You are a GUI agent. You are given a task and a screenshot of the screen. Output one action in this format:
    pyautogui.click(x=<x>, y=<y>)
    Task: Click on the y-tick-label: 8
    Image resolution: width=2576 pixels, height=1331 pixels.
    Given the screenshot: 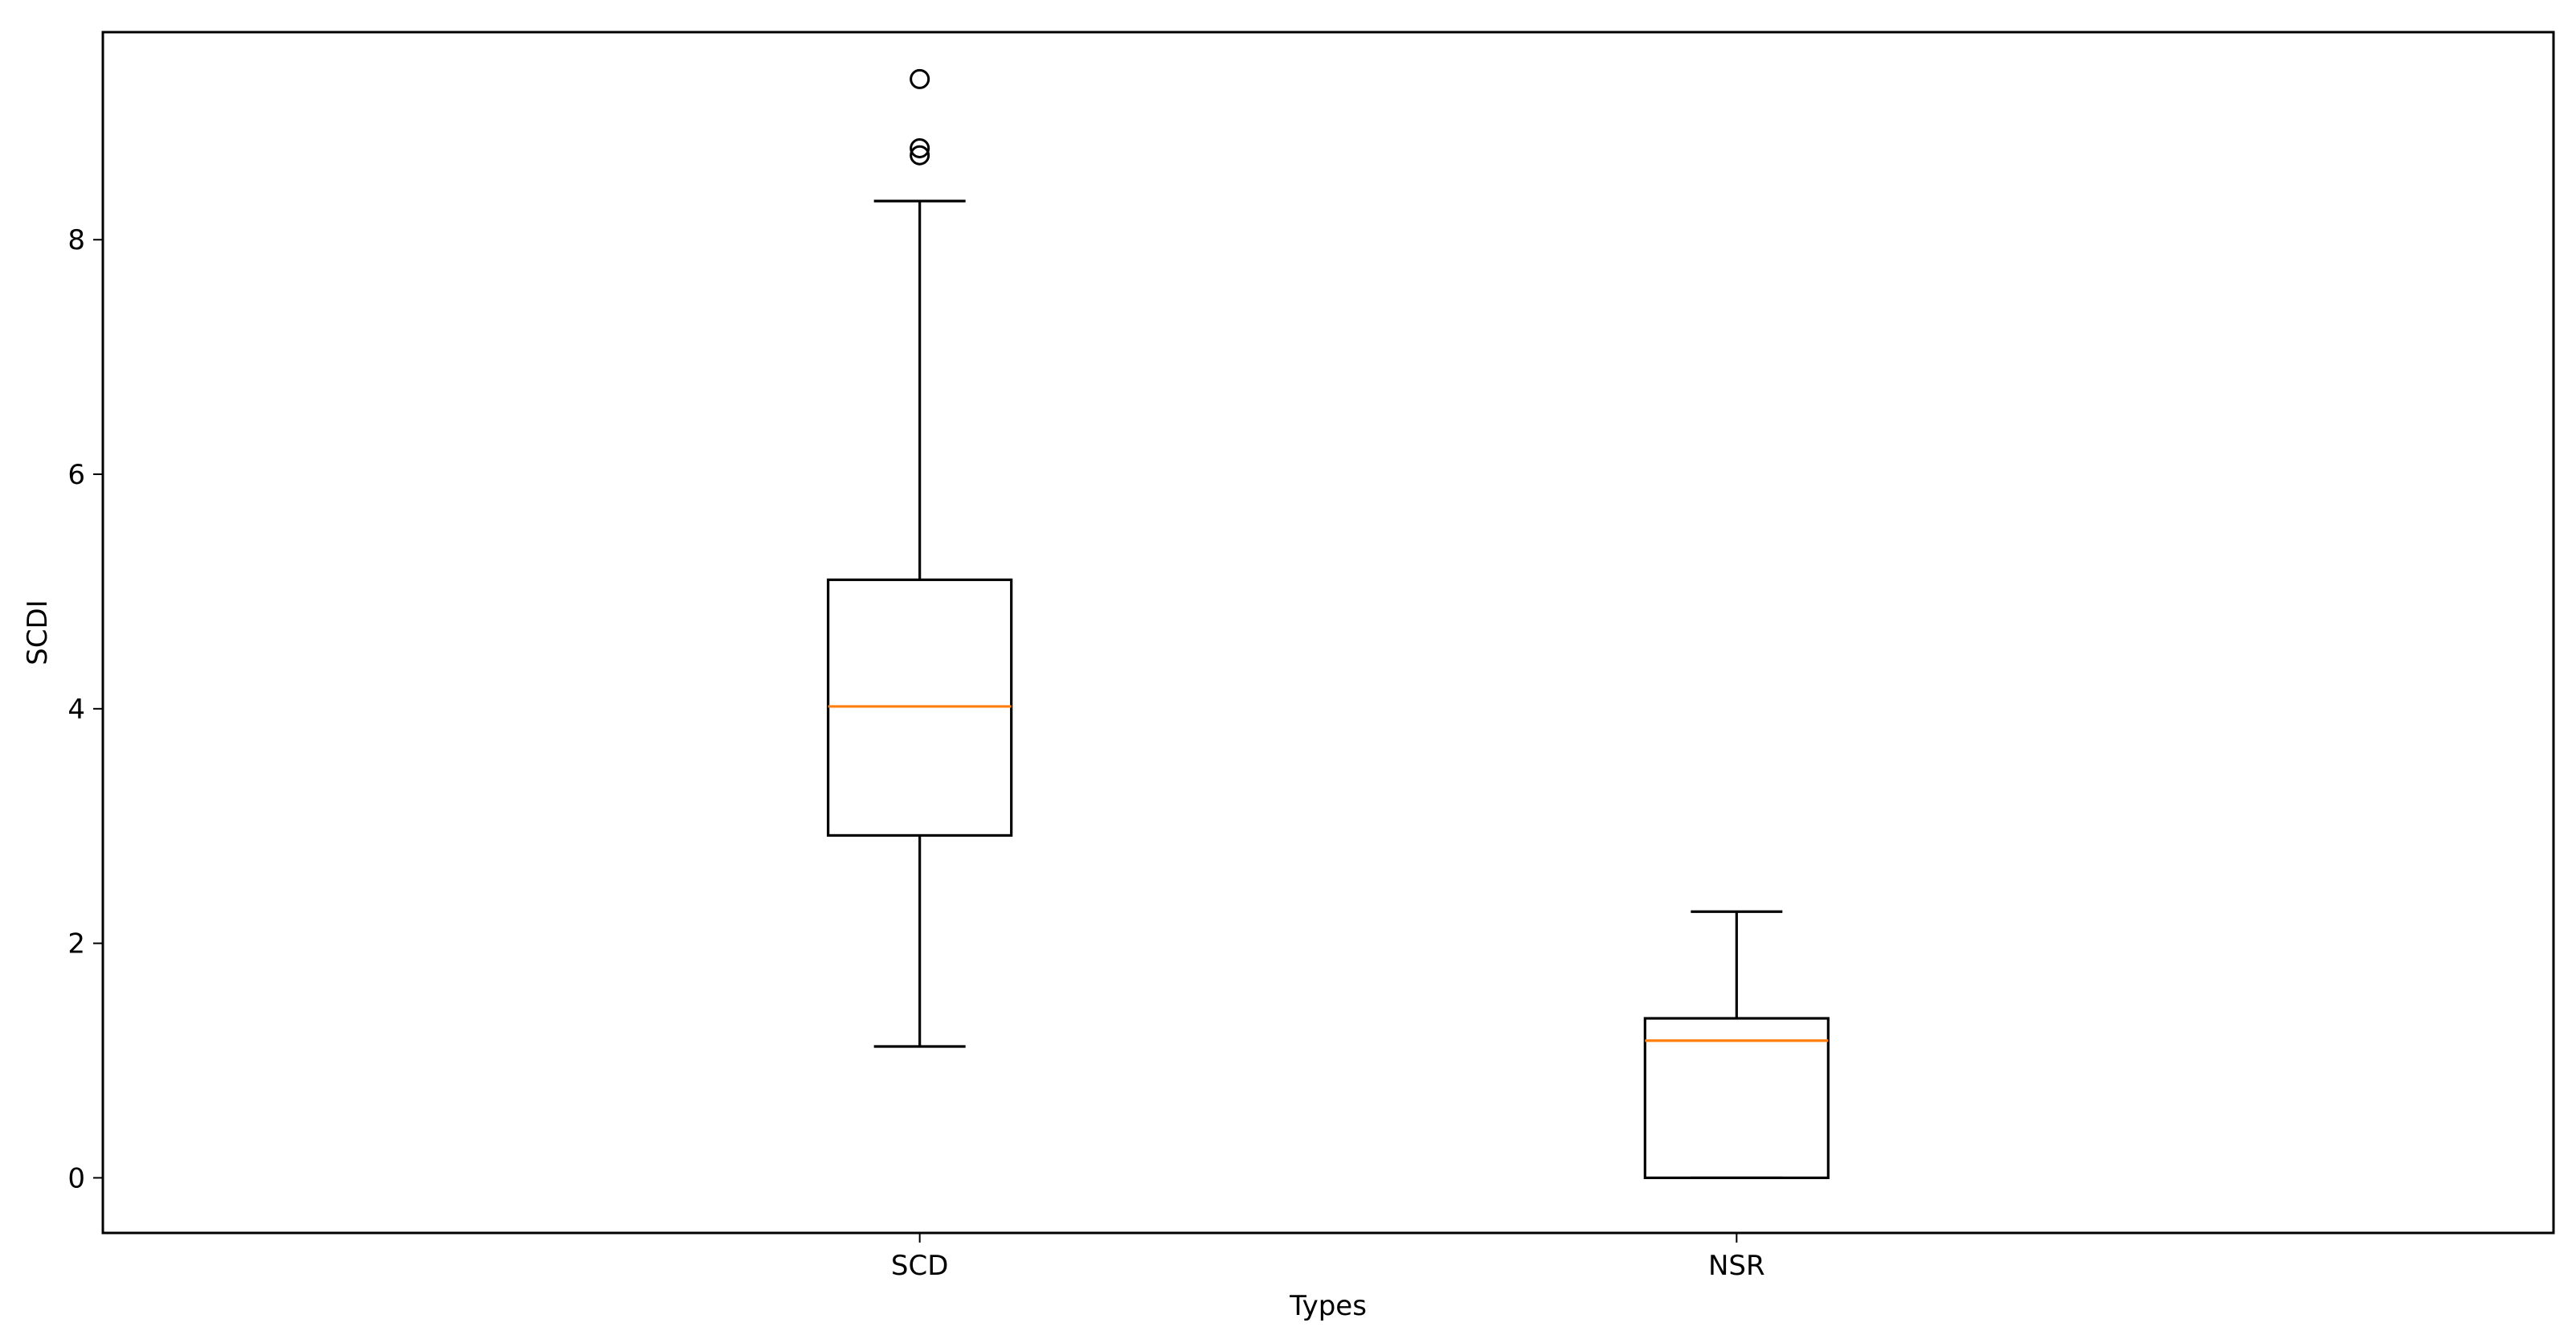 What is the action you would take?
    pyautogui.click(x=76, y=240)
    